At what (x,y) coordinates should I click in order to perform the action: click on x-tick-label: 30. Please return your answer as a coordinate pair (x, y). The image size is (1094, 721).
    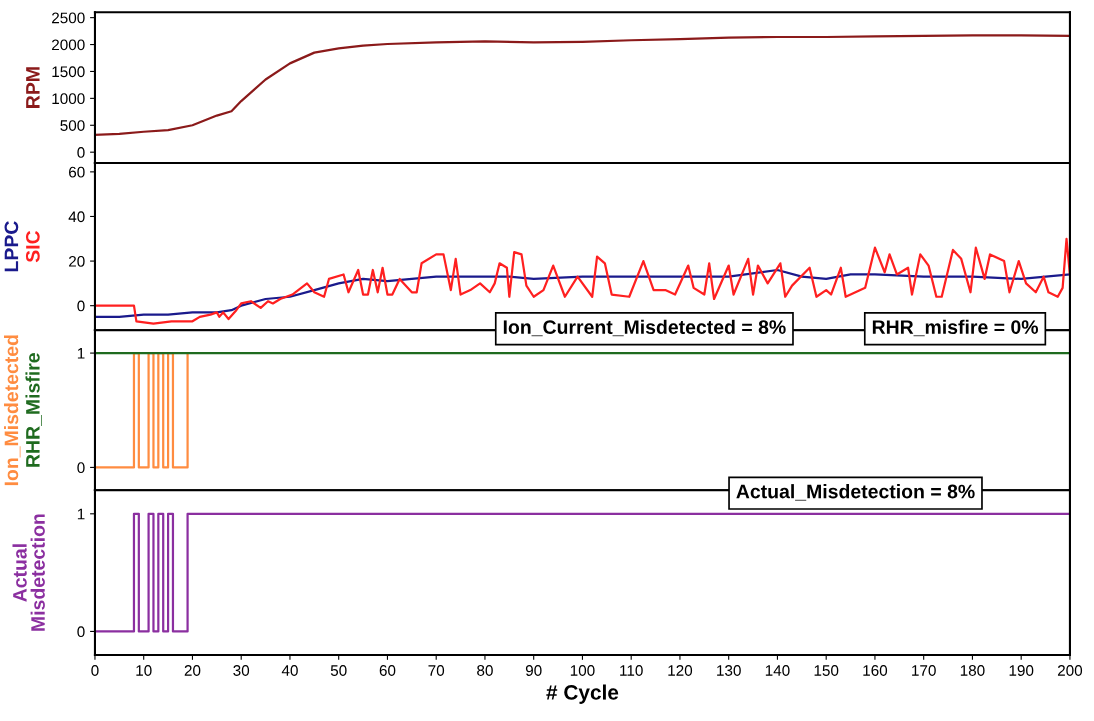
    Looking at the image, I should click on (241, 670).